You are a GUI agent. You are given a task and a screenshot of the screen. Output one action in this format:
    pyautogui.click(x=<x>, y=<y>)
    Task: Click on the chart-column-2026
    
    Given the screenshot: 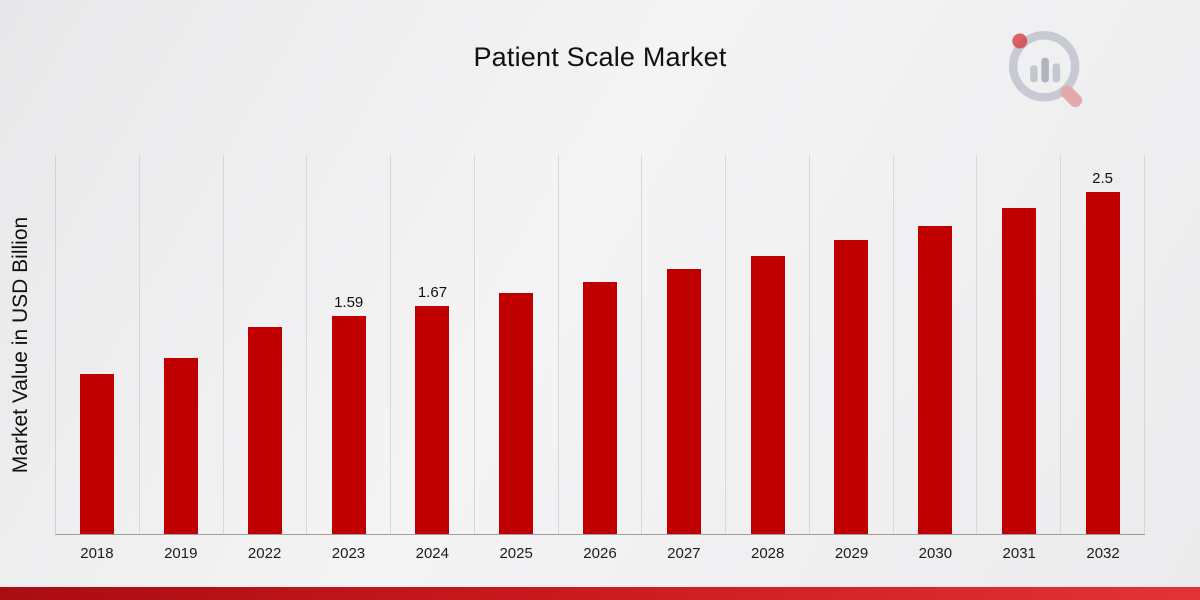 What is the action you would take?
    pyautogui.click(x=601, y=344)
    